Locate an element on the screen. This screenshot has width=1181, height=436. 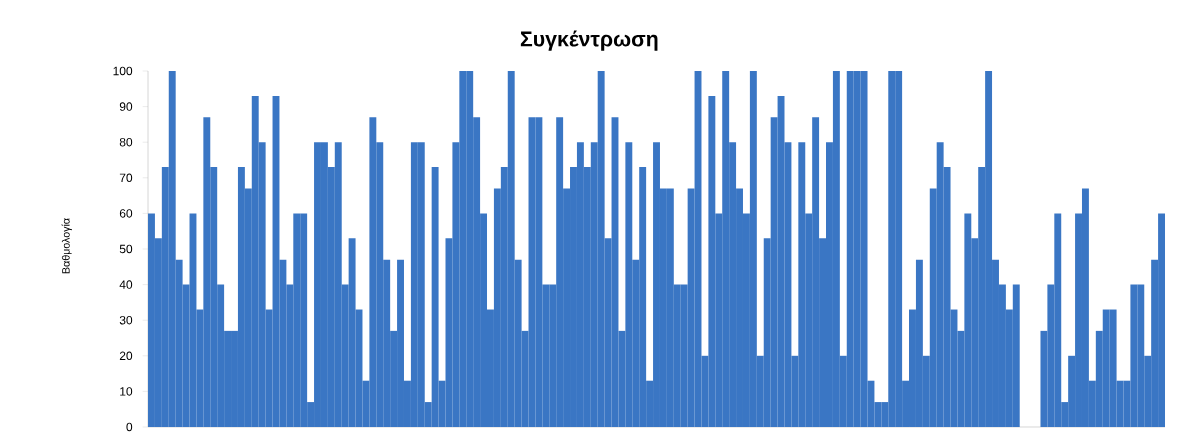
y-tick-label: 100 is located at coordinates (123, 71).